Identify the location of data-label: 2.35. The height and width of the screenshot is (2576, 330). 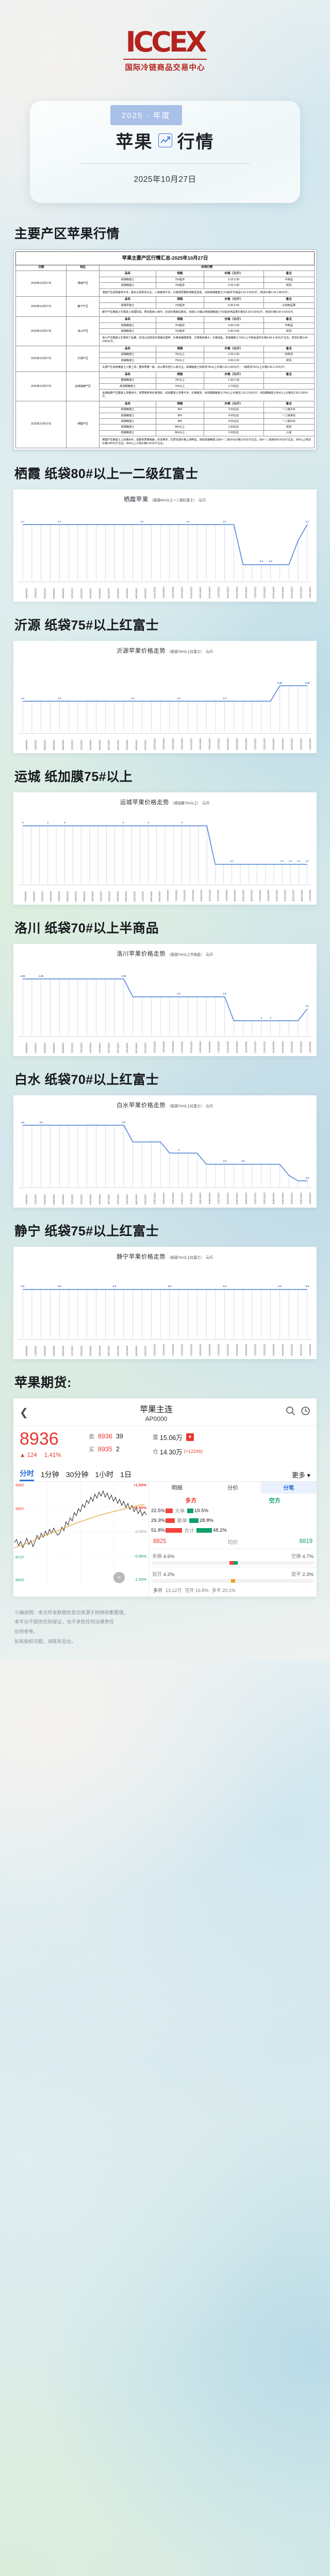
(280, 682).